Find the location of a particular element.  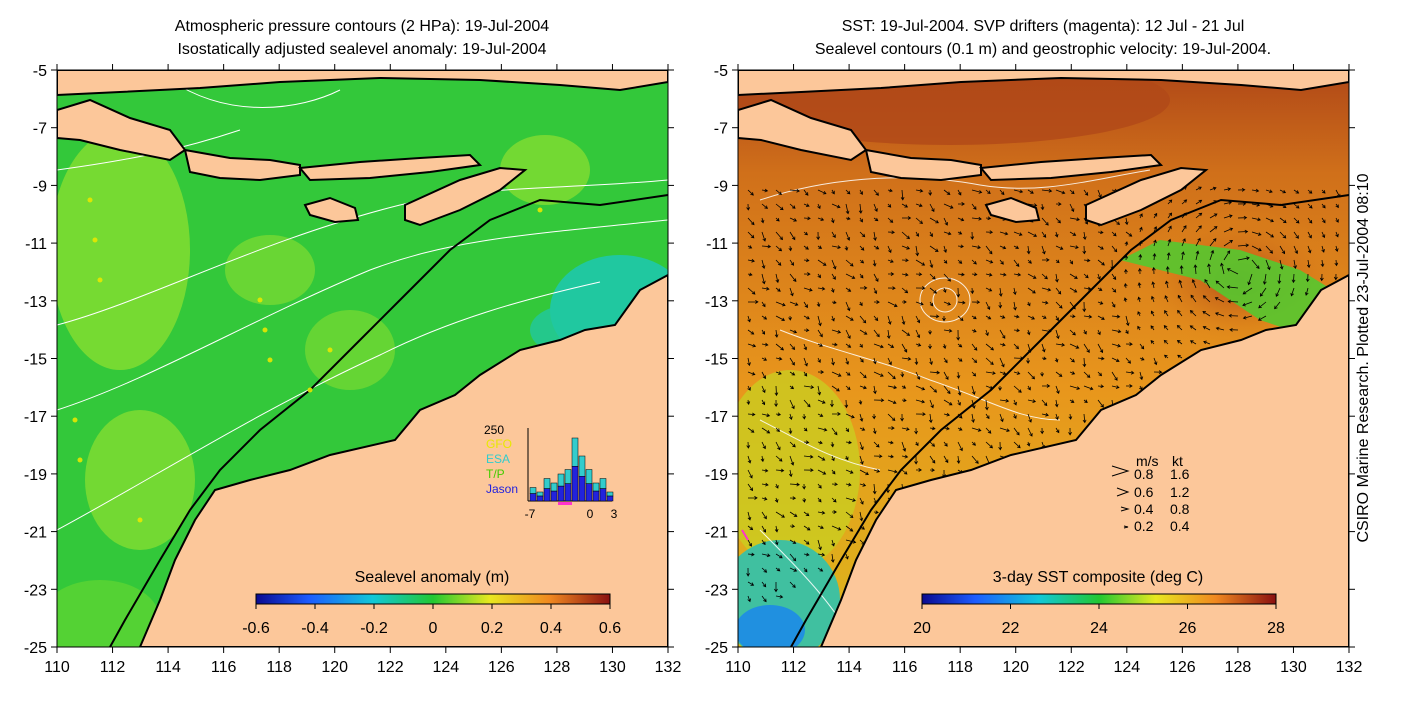

left-colorbar is located at coordinates (433, 599).